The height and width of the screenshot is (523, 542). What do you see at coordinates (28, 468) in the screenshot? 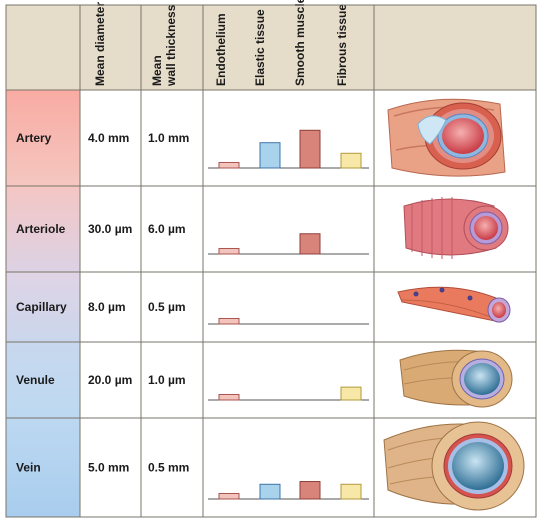
I see `vein-label: Vein` at bounding box center [28, 468].